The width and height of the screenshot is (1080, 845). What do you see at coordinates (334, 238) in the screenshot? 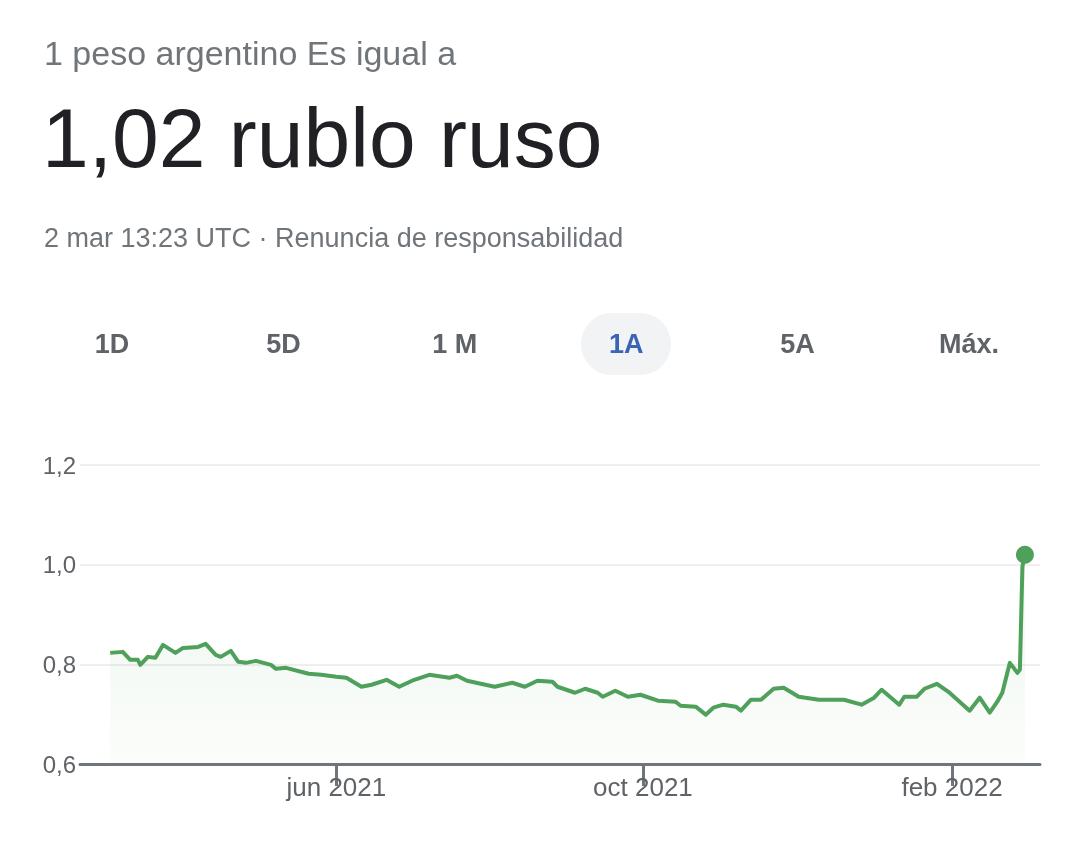
I see `text: 2 mar 13:23 UTC · Renuncia de responsabilidad` at bounding box center [334, 238].